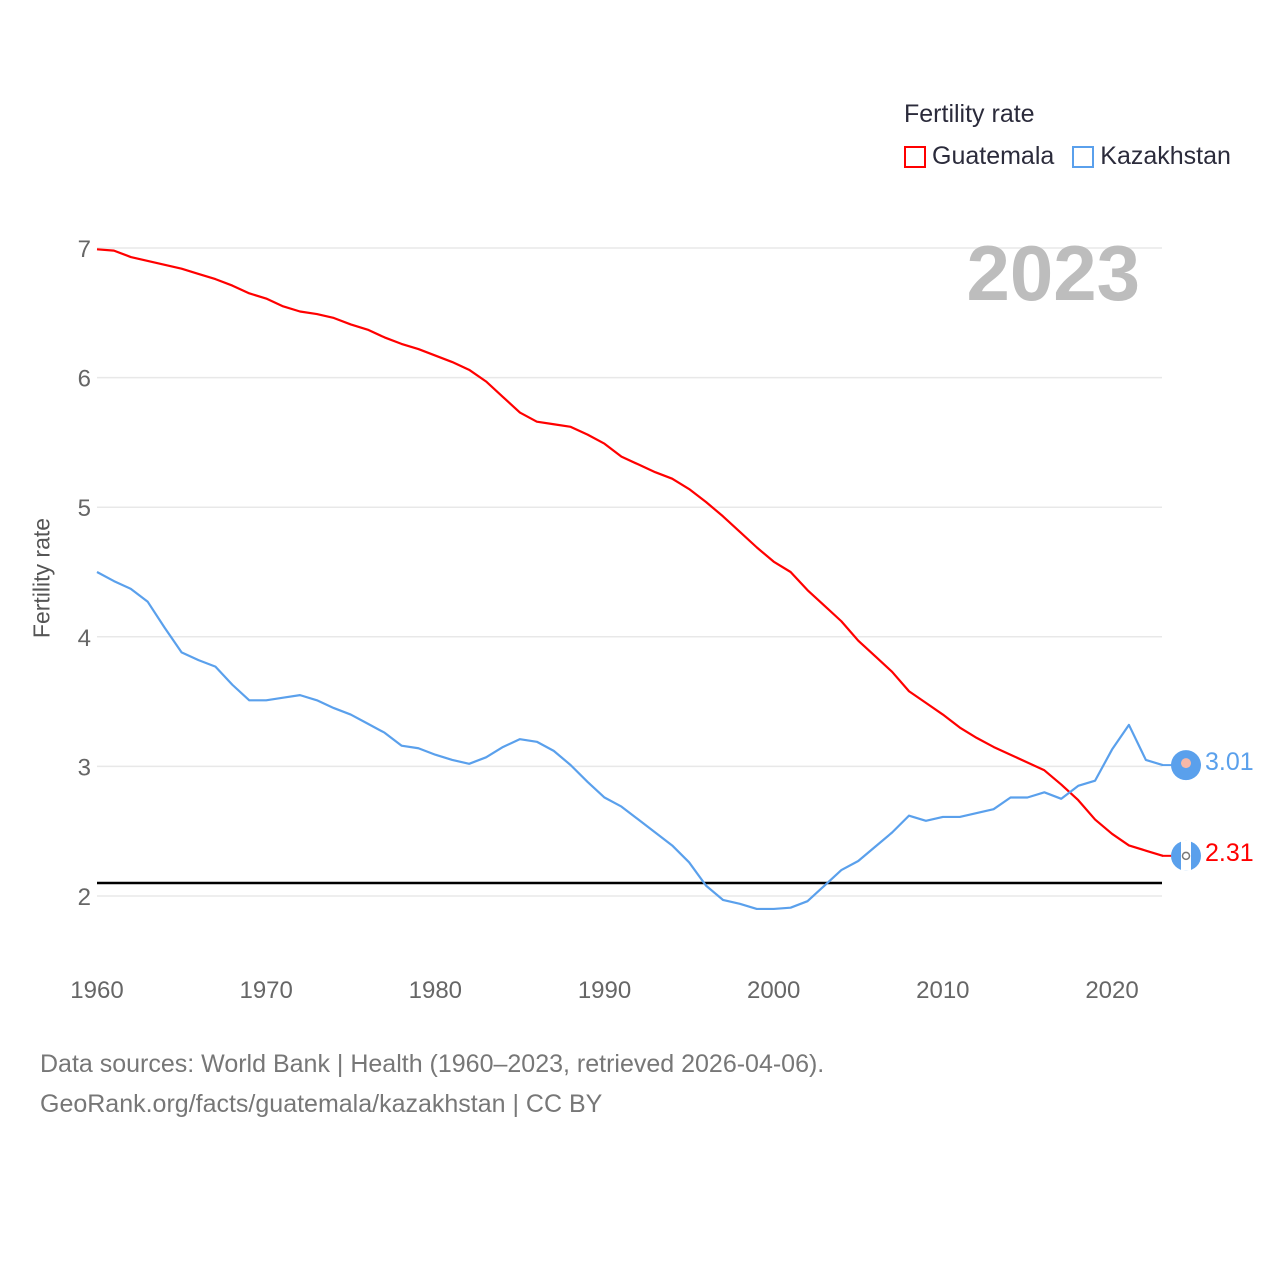 The height and width of the screenshot is (1280, 1280). What do you see at coordinates (84, 508) in the screenshot?
I see `y-tick-label: 5` at bounding box center [84, 508].